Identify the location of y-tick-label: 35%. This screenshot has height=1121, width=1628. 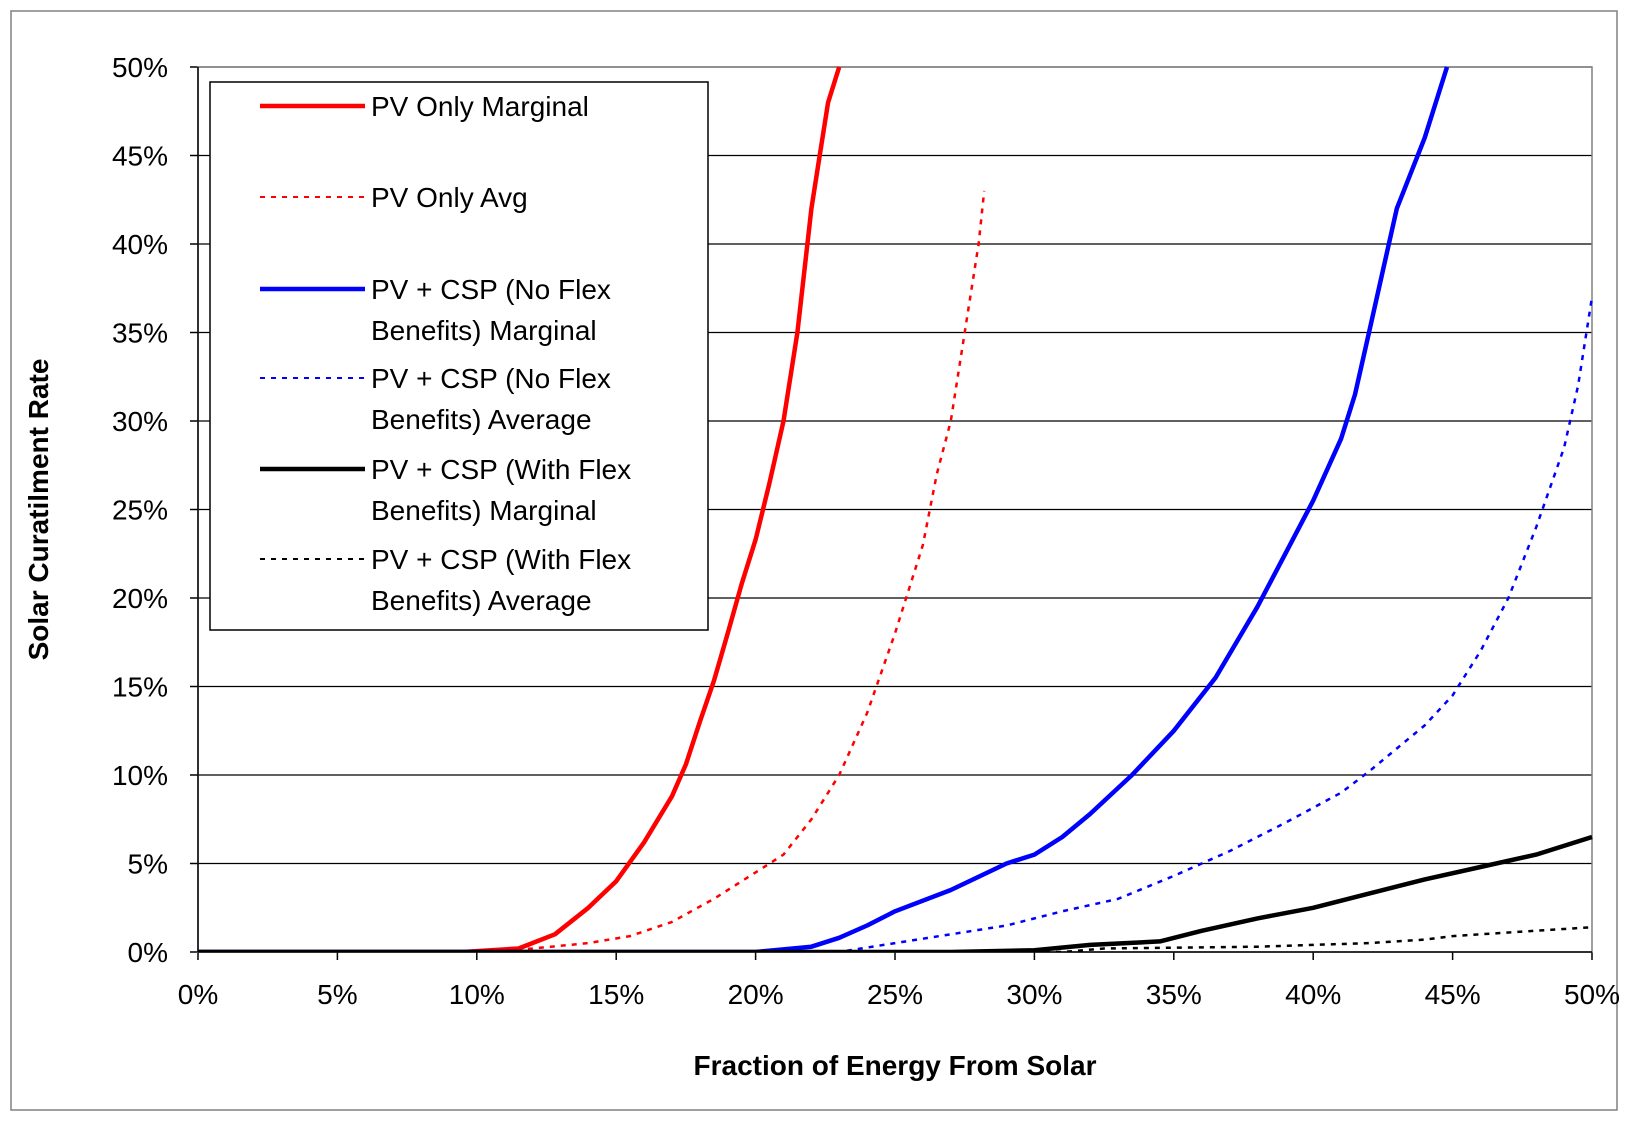
(140, 333).